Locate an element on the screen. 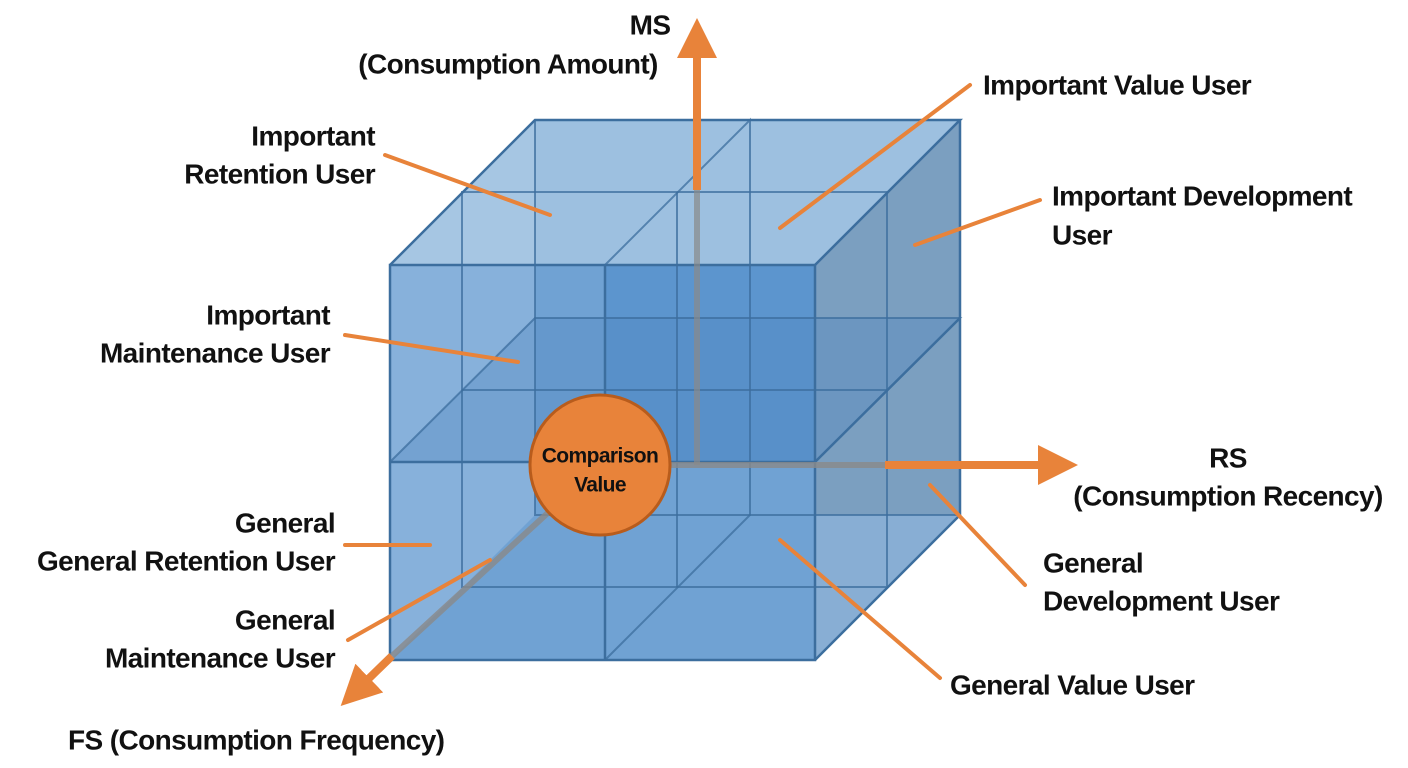 This screenshot has width=1408, height=768. axis-label: MS is located at coordinates (650, 24).